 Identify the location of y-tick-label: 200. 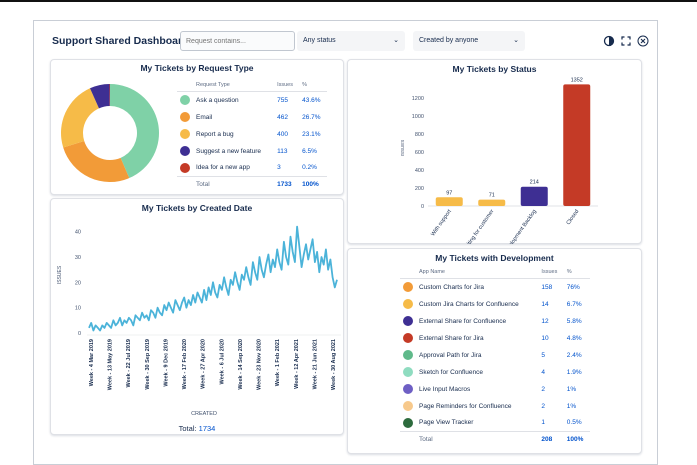
(419, 189).